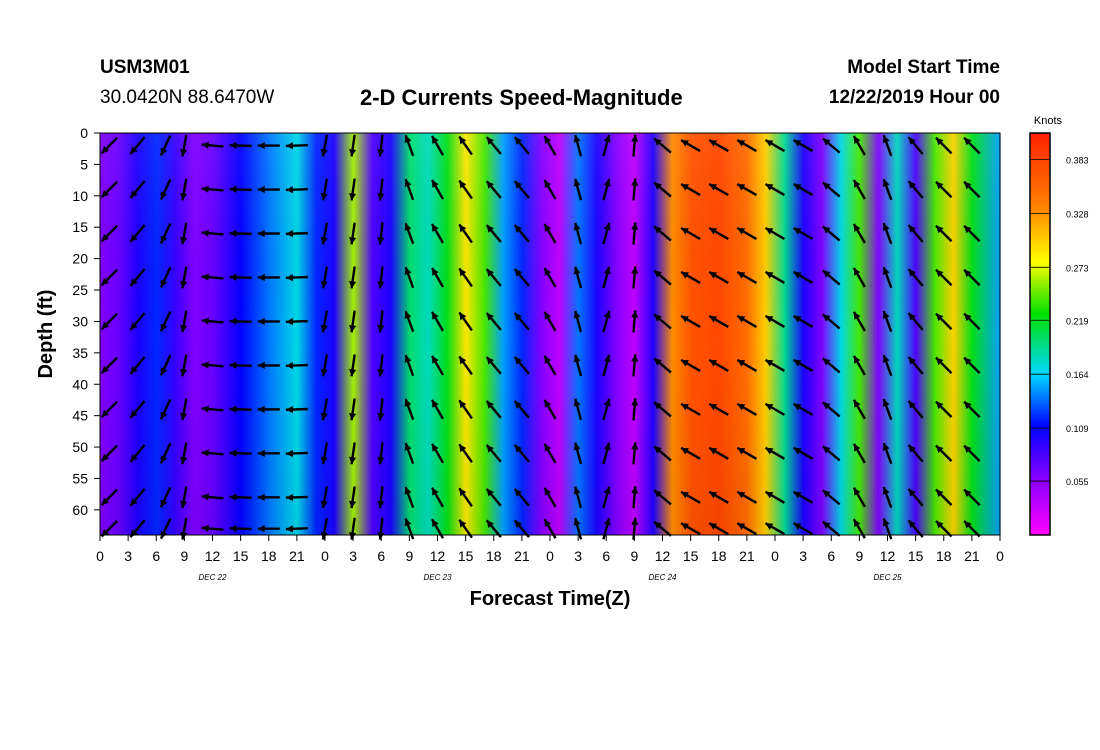 This screenshot has height=750, width=1100. I want to click on model-start-label: Model Start Time, so click(923, 67).